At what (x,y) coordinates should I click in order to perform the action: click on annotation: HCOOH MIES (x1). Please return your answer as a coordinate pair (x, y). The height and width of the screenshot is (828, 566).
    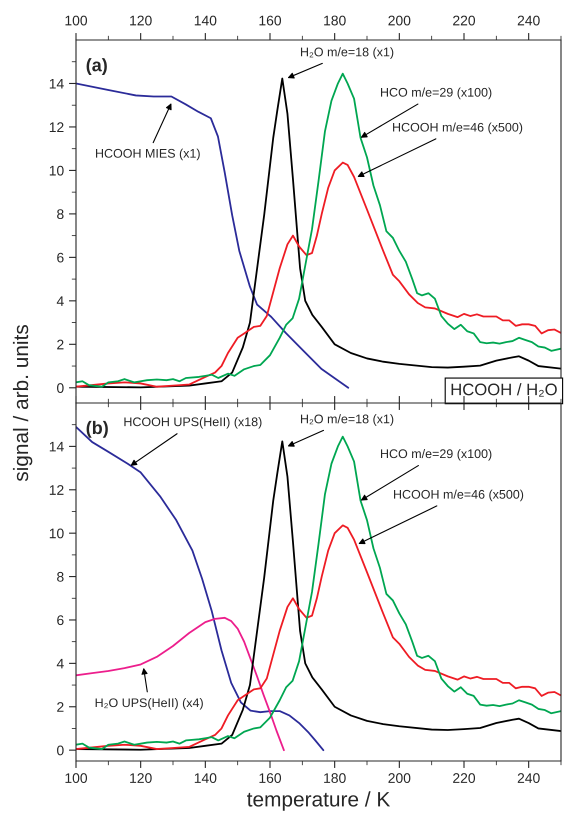
    Looking at the image, I should click on (148, 154).